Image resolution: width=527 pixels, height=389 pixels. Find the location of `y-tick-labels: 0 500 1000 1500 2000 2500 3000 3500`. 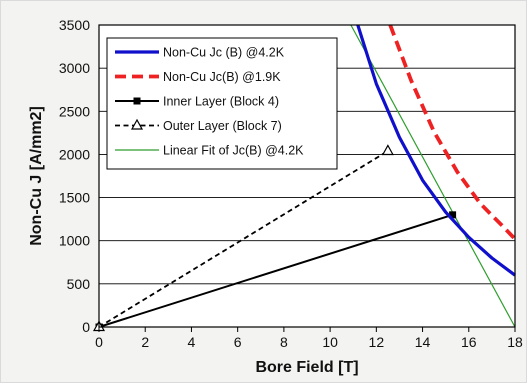

y-tick-labels: 0 500 1000 1500 2000 2500 3000 3500 is located at coordinates (74, 176).